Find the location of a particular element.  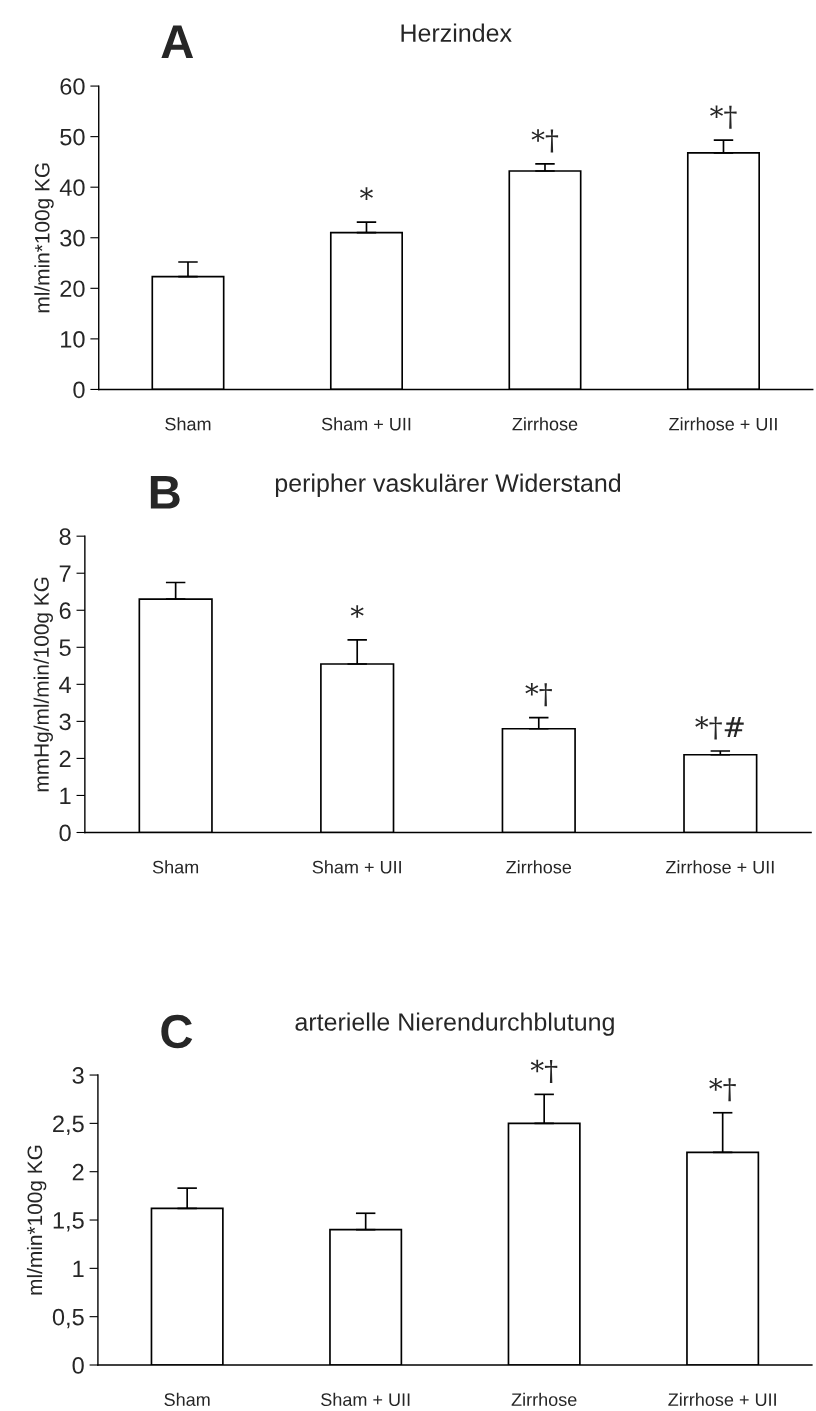

chart-title: arterielle Nierendurchblutung is located at coordinates (454, 1024).